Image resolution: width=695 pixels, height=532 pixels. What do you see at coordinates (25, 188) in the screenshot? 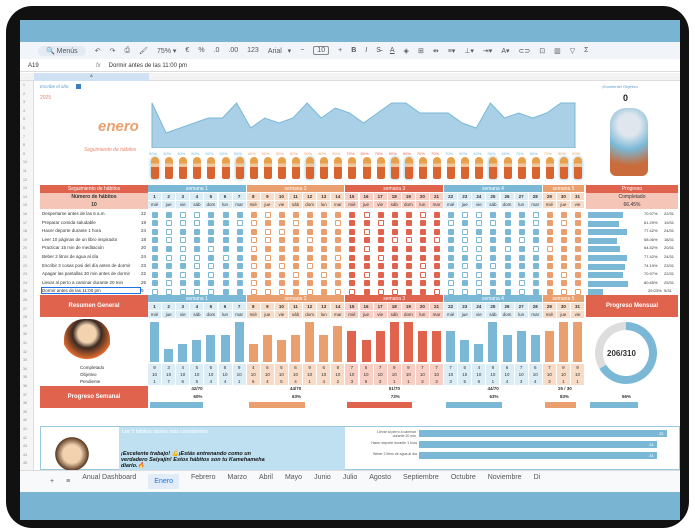
I see `row-number: 13` at bounding box center [25, 188].